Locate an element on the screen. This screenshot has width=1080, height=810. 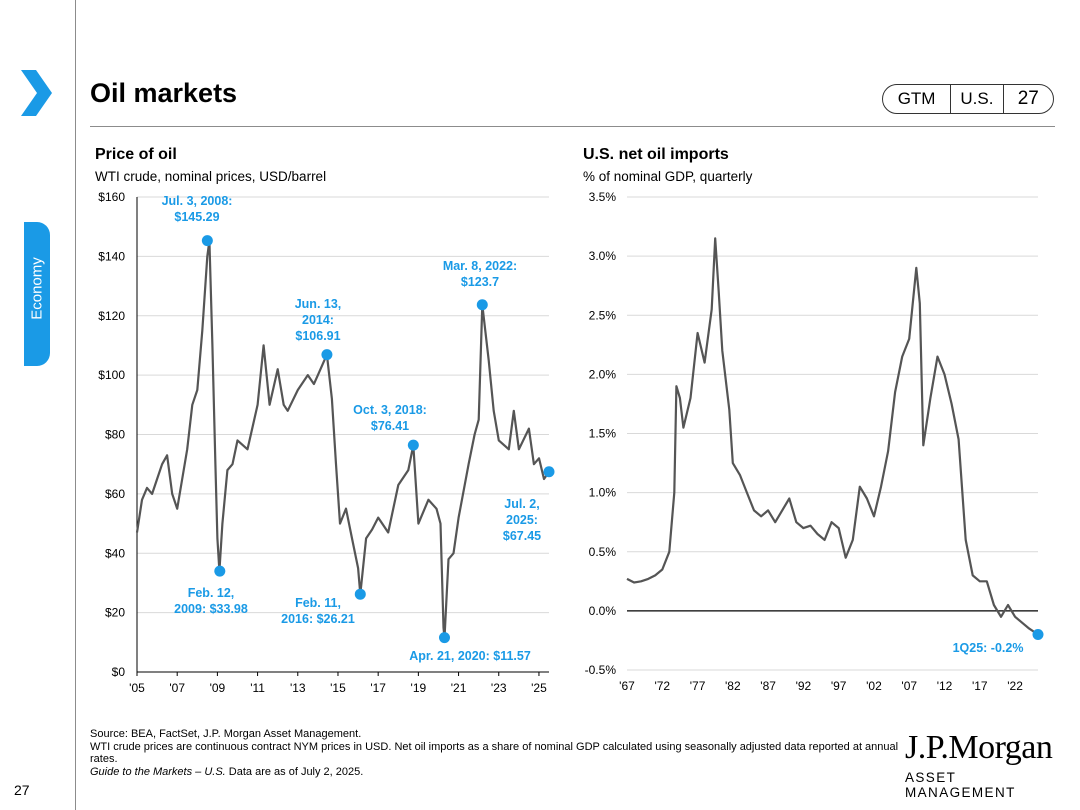
y-tick-label: 2.0% is located at coordinates (603, 374).